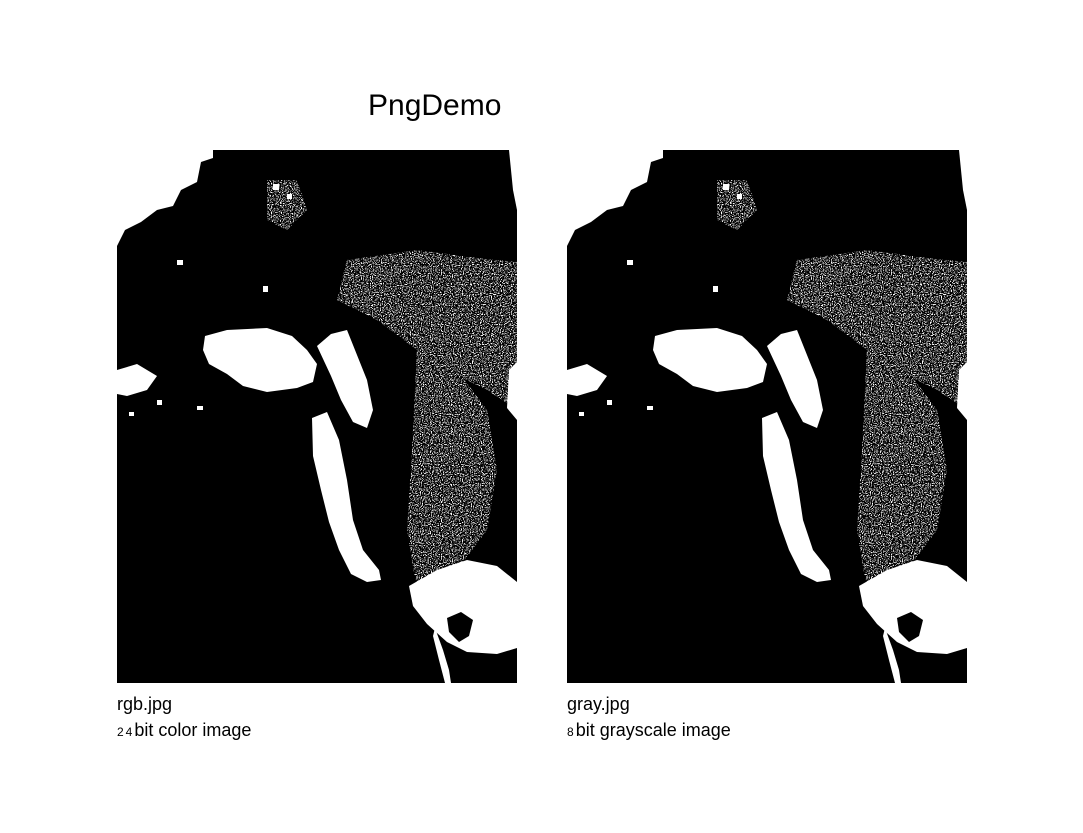 This screenshot has width=1083, height=833. I want to click on rgb-description: 24bit color image, so click(184, 731).